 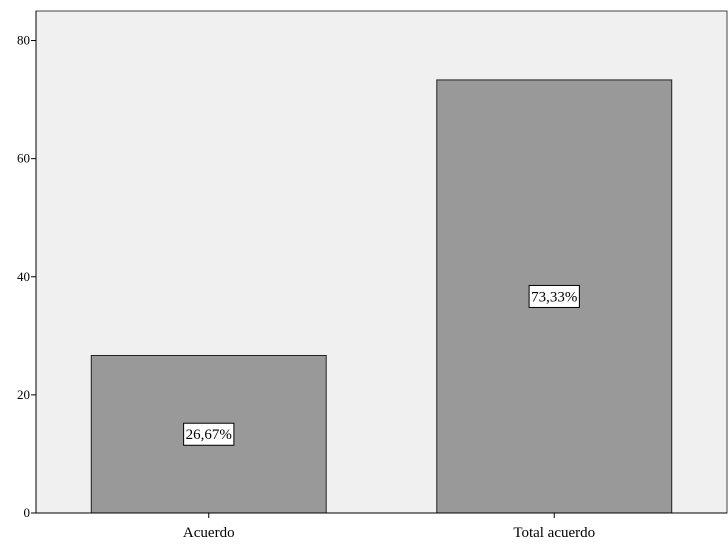 I want to click on y-tick-label: 80, so click(x=23, y=40).